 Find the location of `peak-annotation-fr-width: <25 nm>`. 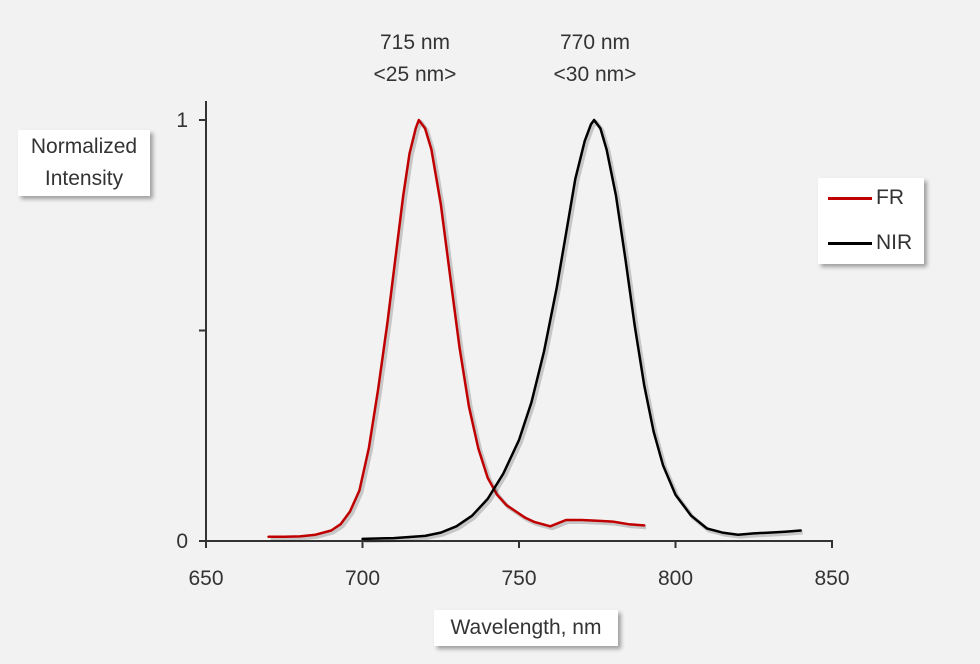

peak-annotation-fr-width: <25 nm> is located at coordinates (415, 74).